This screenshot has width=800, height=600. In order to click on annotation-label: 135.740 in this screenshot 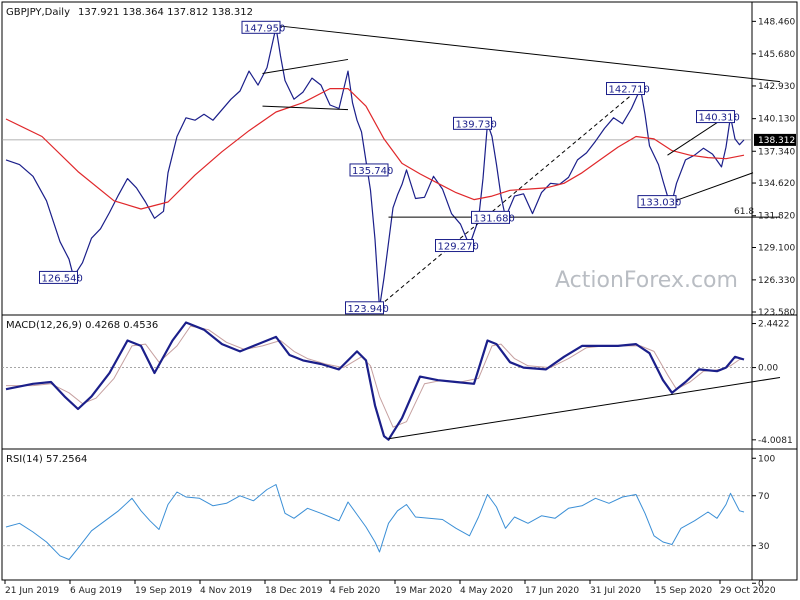, I will do `click(372, 171)`.